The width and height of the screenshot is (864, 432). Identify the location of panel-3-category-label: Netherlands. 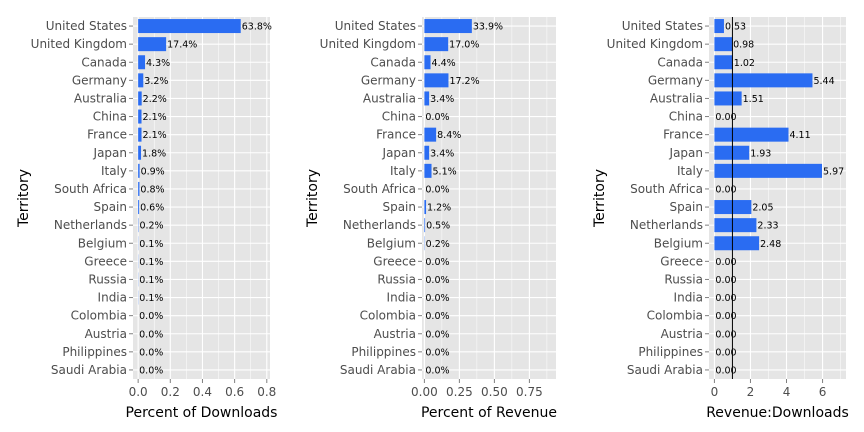
(666, 225).